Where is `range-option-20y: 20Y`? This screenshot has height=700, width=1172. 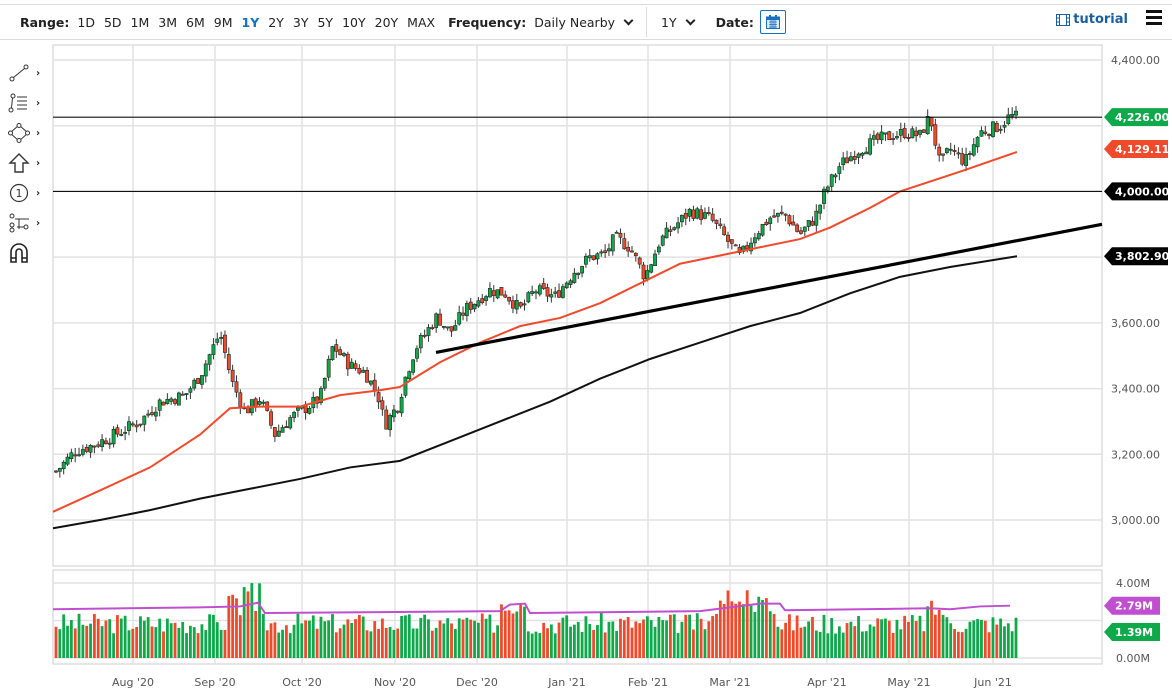
range-option-20y: 20Y is located at coordinates (386, 22).